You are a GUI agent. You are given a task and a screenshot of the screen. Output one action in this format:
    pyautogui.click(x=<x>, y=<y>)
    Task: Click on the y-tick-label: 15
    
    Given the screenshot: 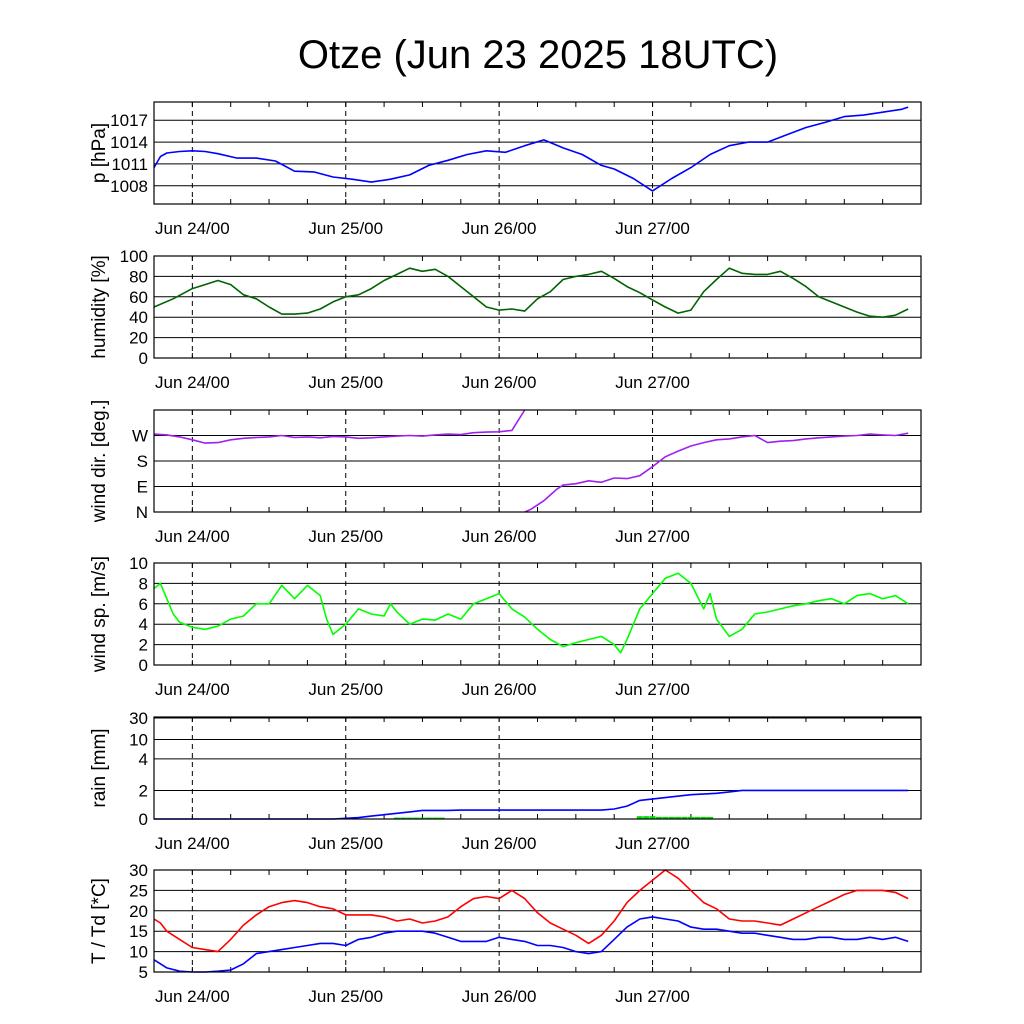 What is the action you would take?
    pyautogui.click(x=138, y=931)
    